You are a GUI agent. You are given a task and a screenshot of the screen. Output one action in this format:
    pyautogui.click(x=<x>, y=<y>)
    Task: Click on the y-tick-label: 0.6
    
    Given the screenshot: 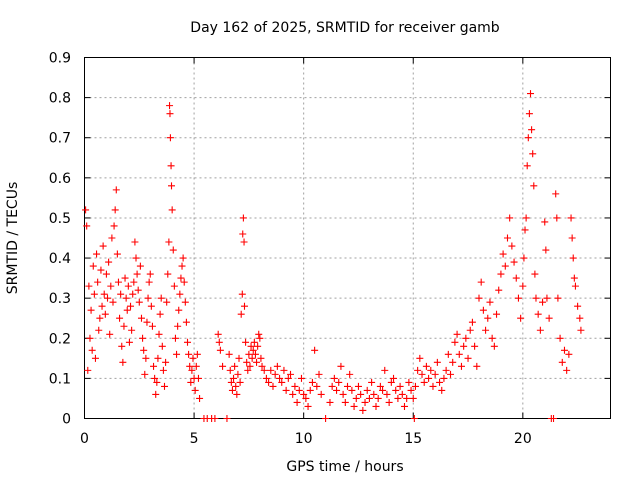 What is the action you would take?
    pyautogui.click(x=60, y=179)
    